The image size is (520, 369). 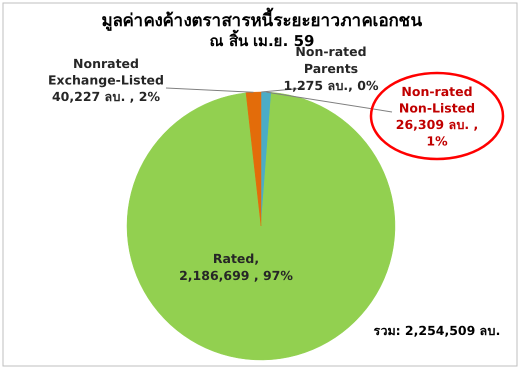 What do you see at coordinates (236, 267) in the screenshot?
I see `slice-label: Rated, 2,186,699 , 97%` at bounding box center [236, 267].